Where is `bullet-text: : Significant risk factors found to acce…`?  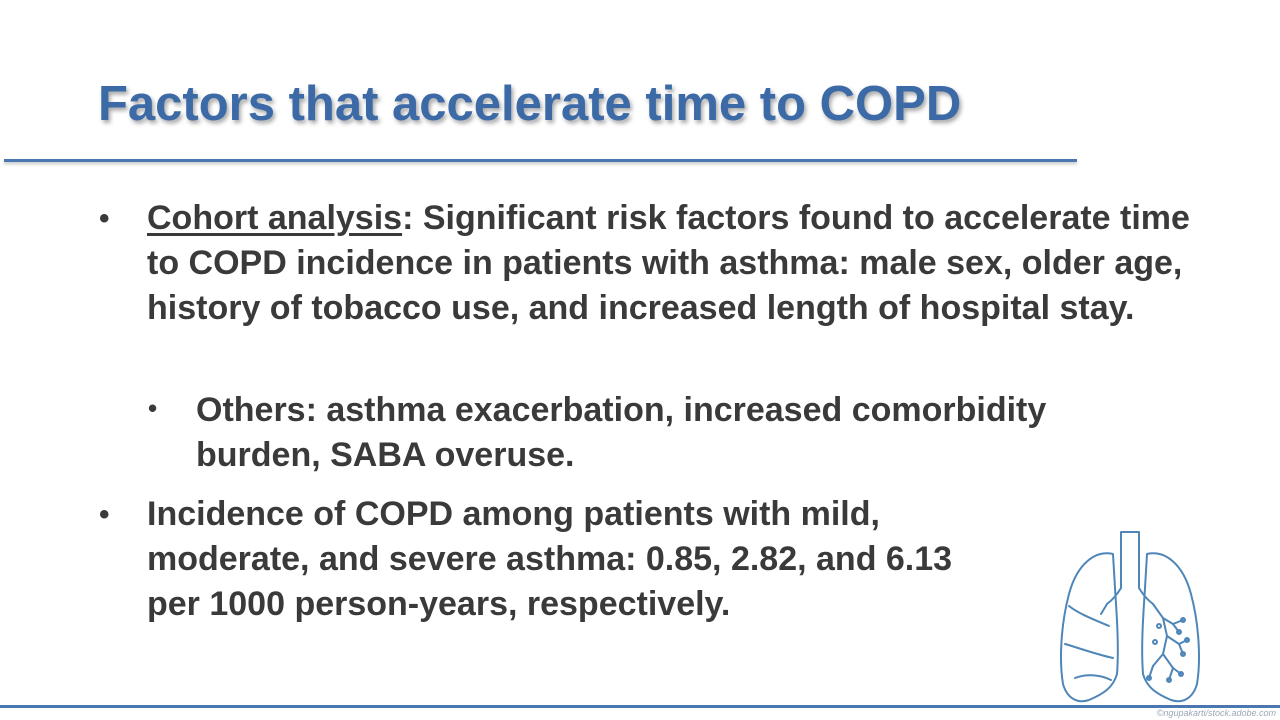 bullet-text: : Significant risk factors found to acce… is located at coordinates (668, 263).